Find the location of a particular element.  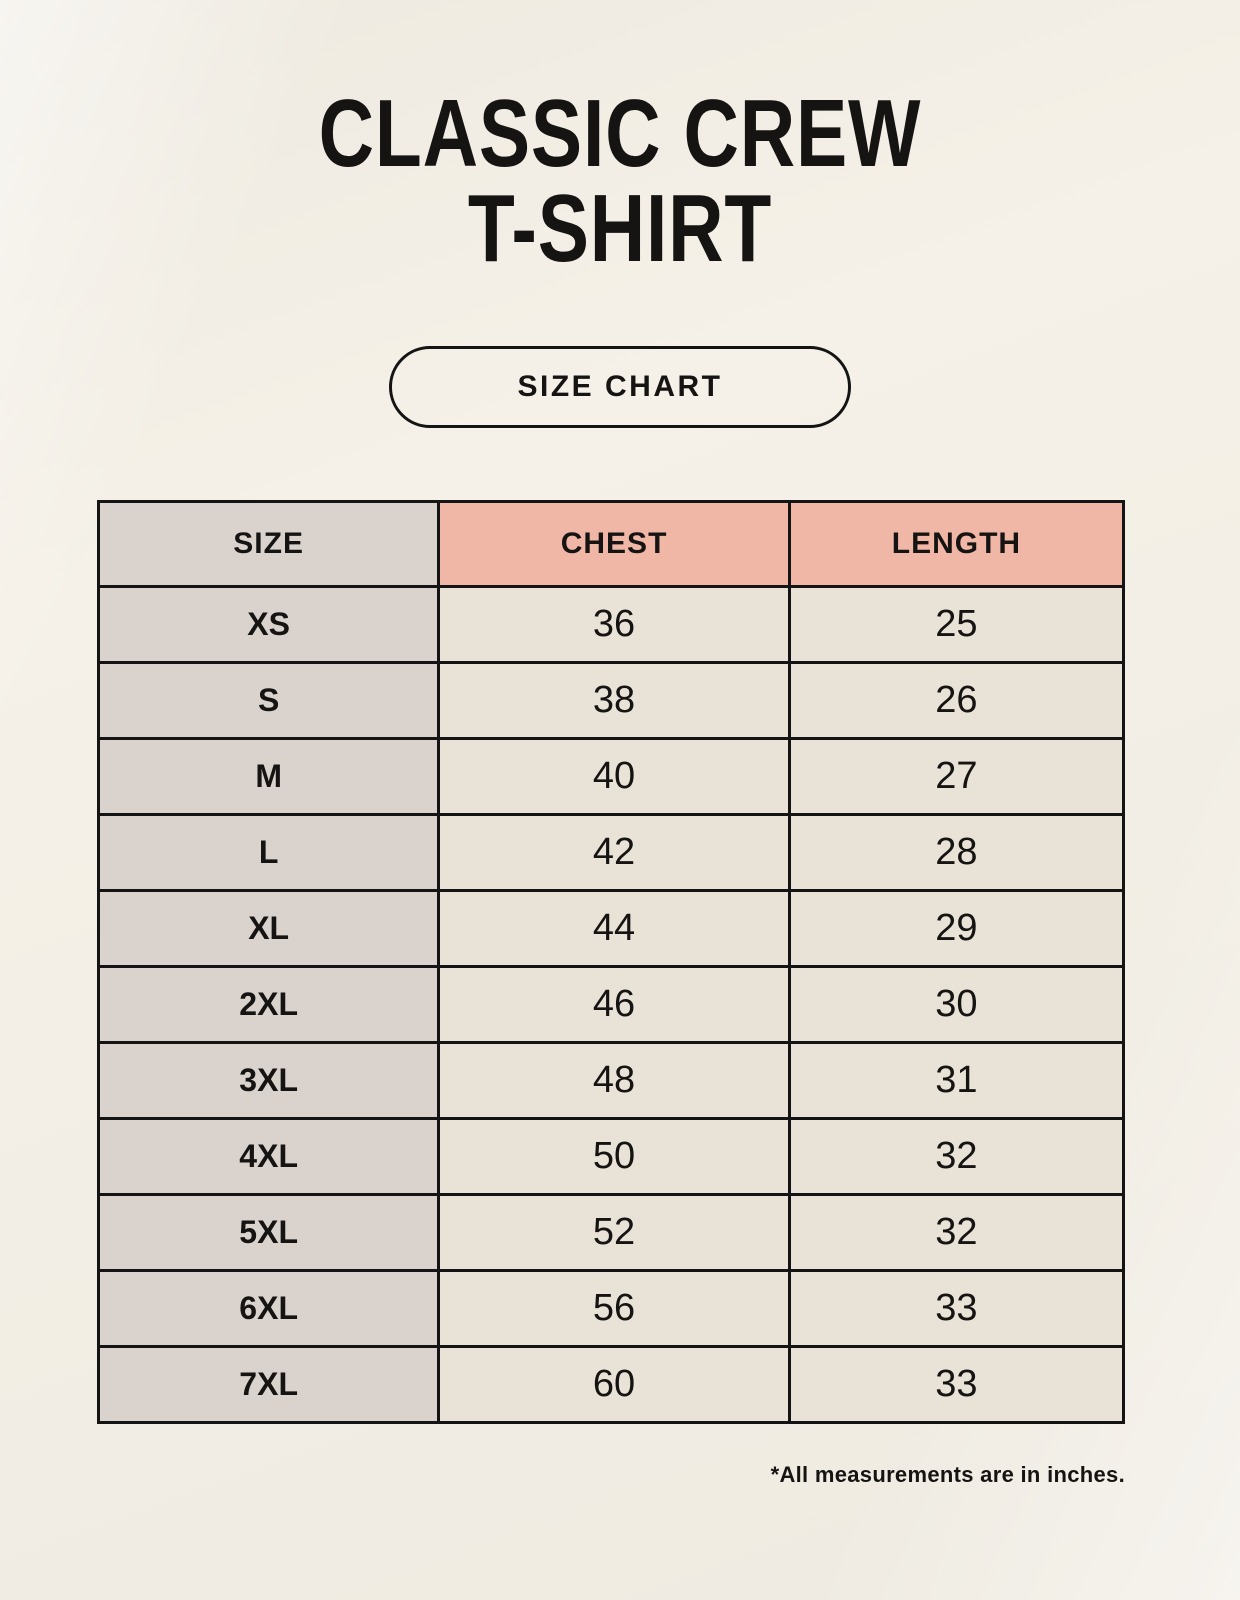

table-row: XS 36 25 is located at coordinates (611, 624).